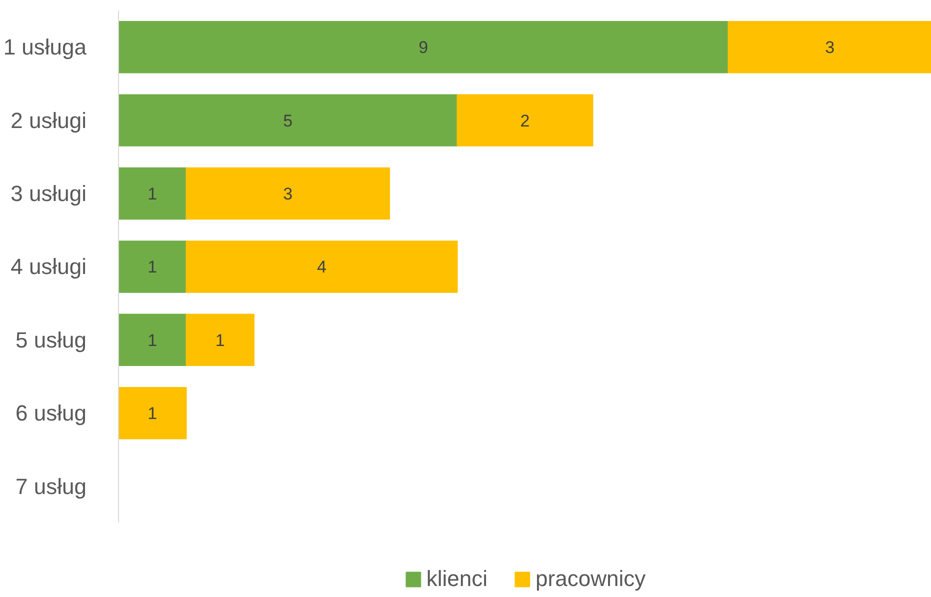 The height and width of the screenshot is (597, 931). Describe the element at coordinates (45, 47) in the screenshot. I see `y-tick-label: 1 usługa` at that location.